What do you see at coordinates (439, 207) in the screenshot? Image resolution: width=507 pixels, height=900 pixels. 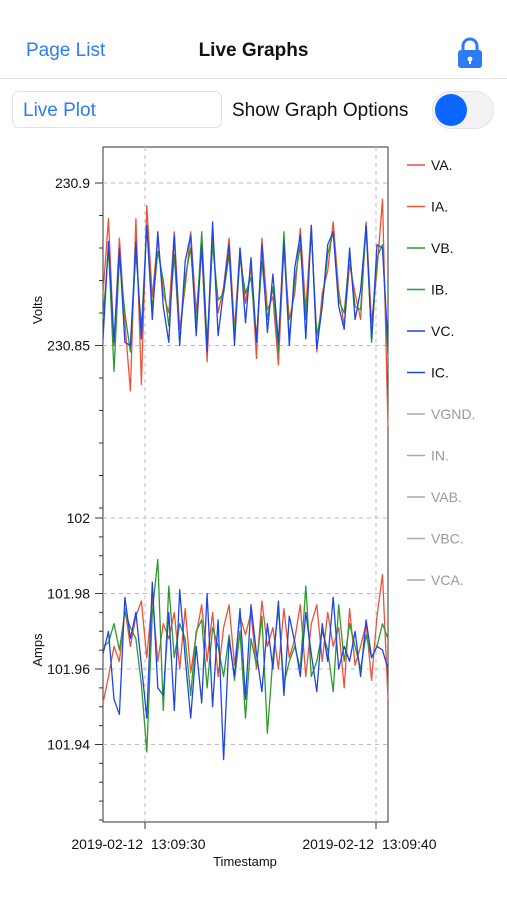 I see `legend-item-label: IA.` at bounding box center [439, 207].